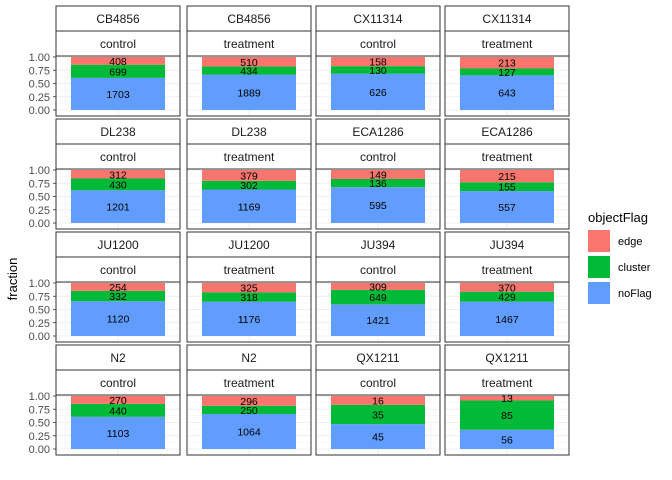  Describe the element at coordinates (118, 72) in the screenshot. I see `bar-label-cluster: 699` at that location.